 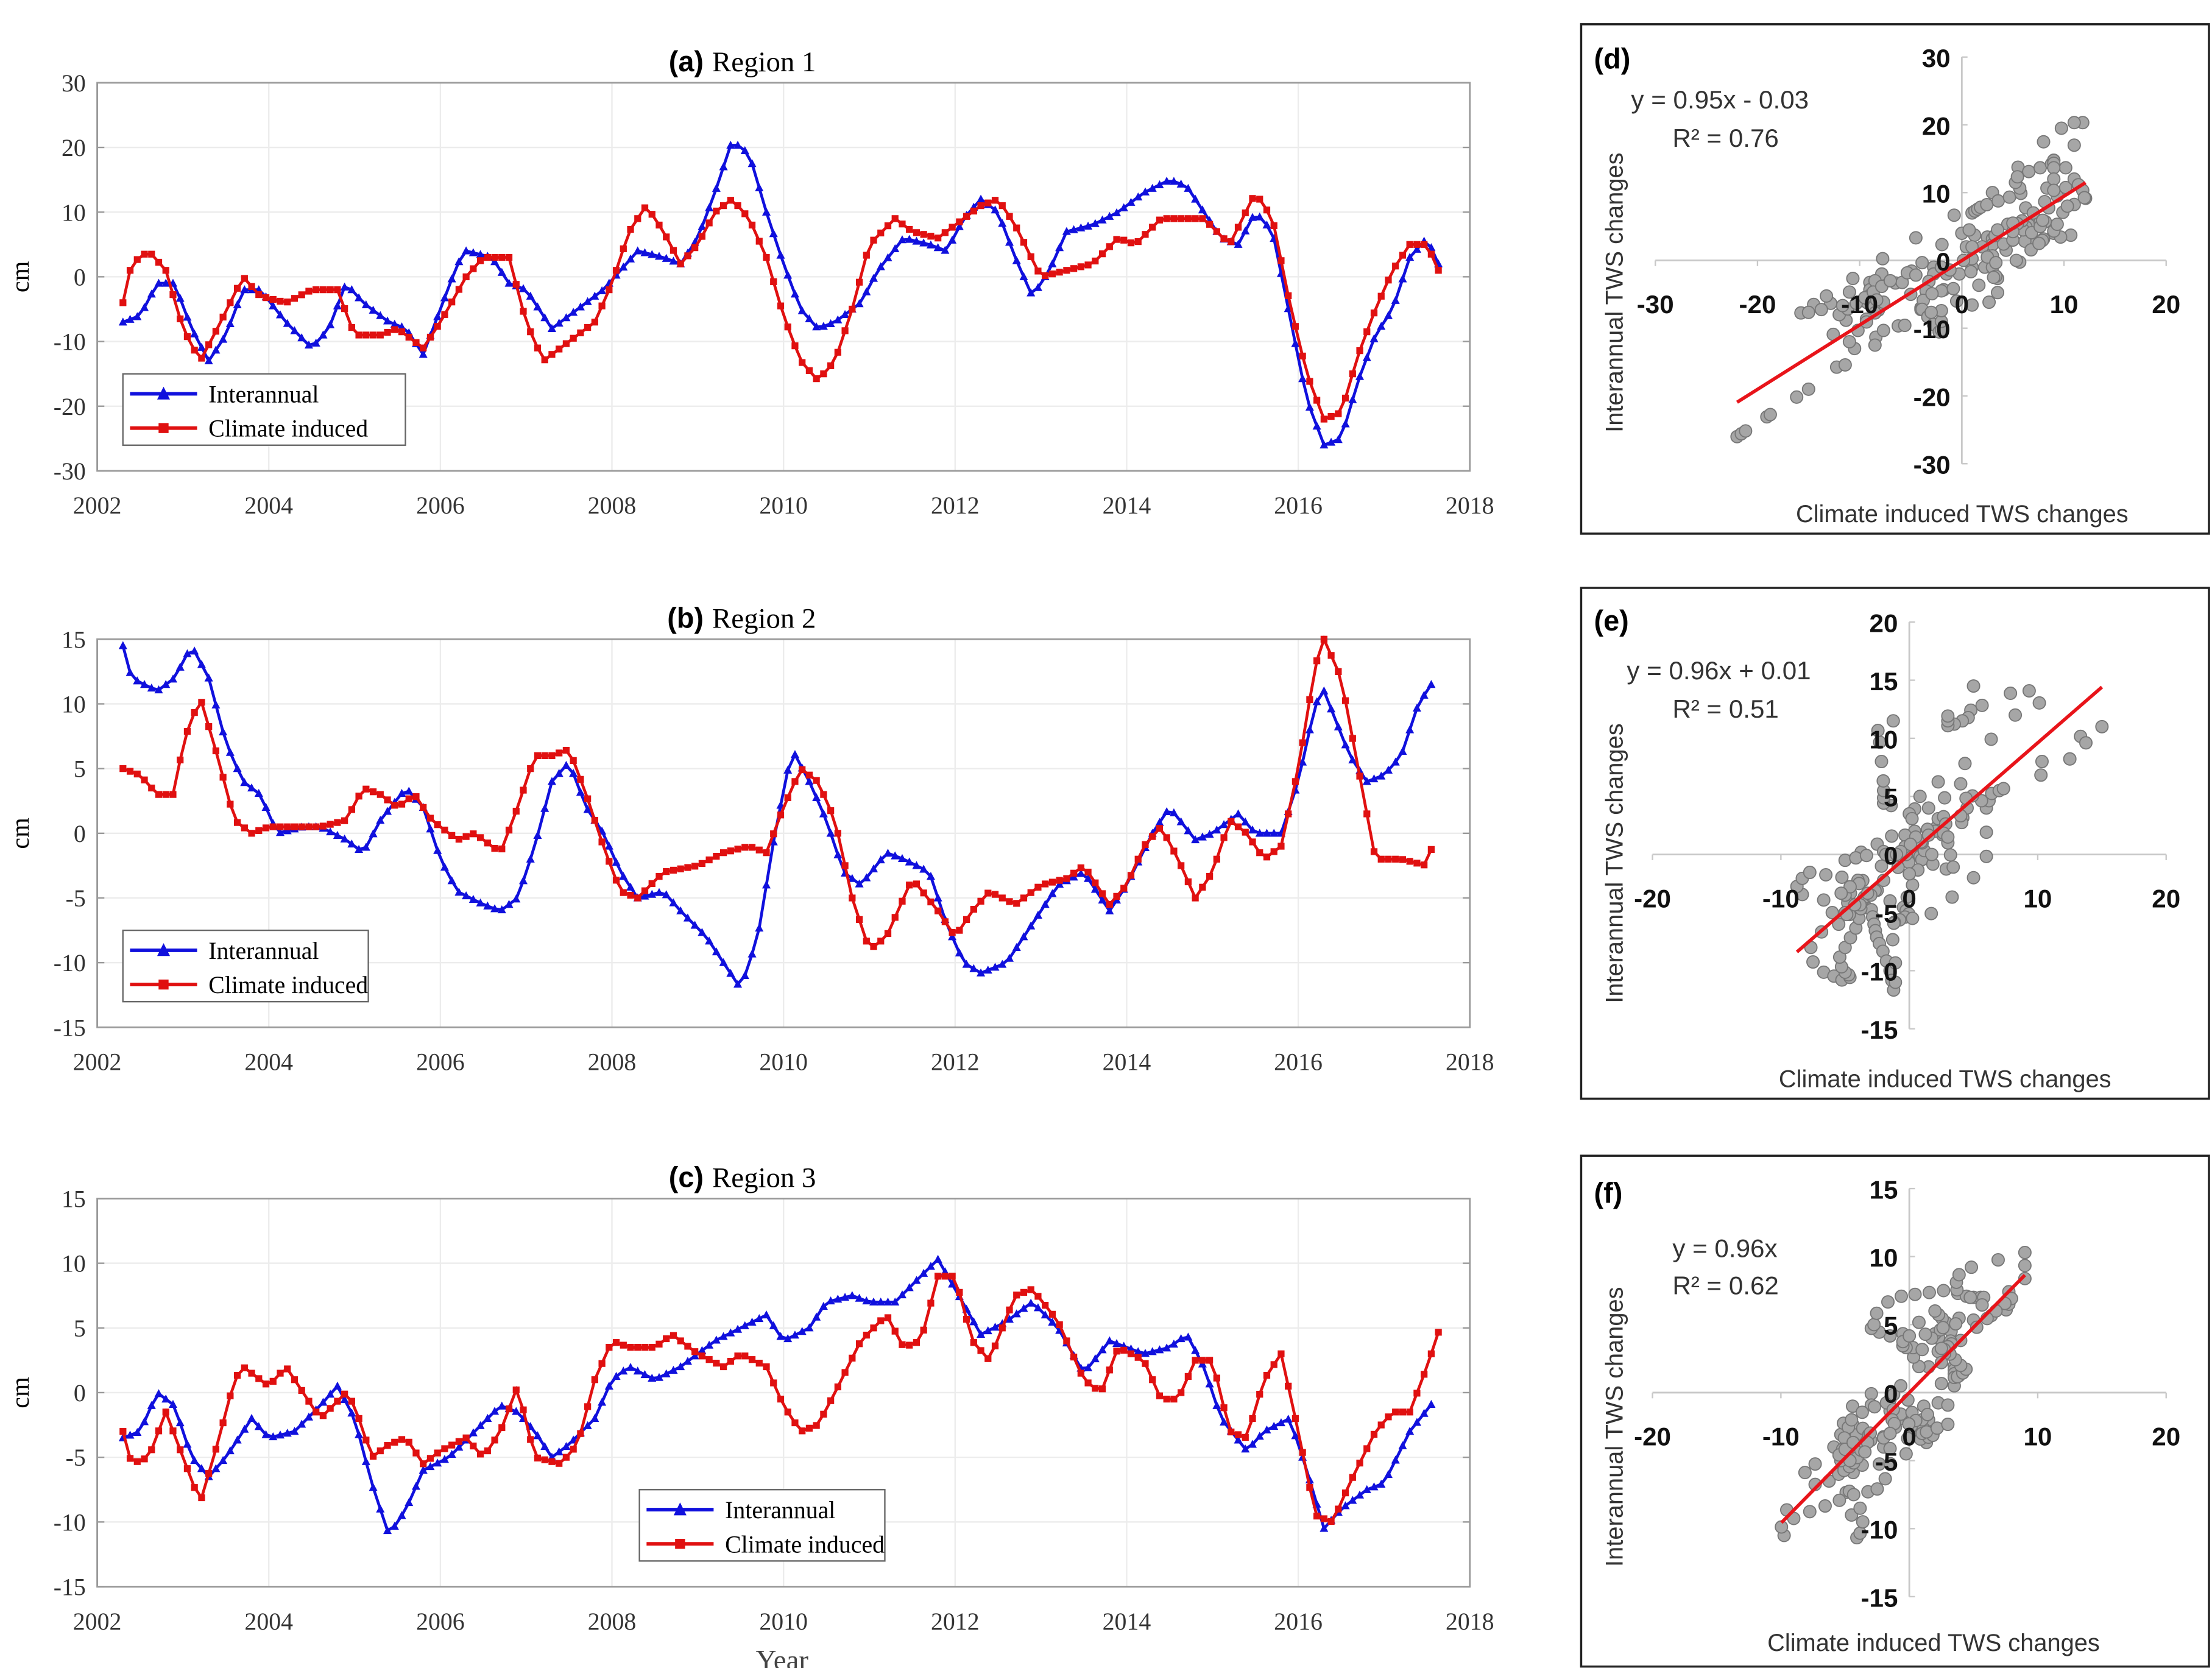 I want to click on legend-climate: Climate induced, so click(x=288, y=428).